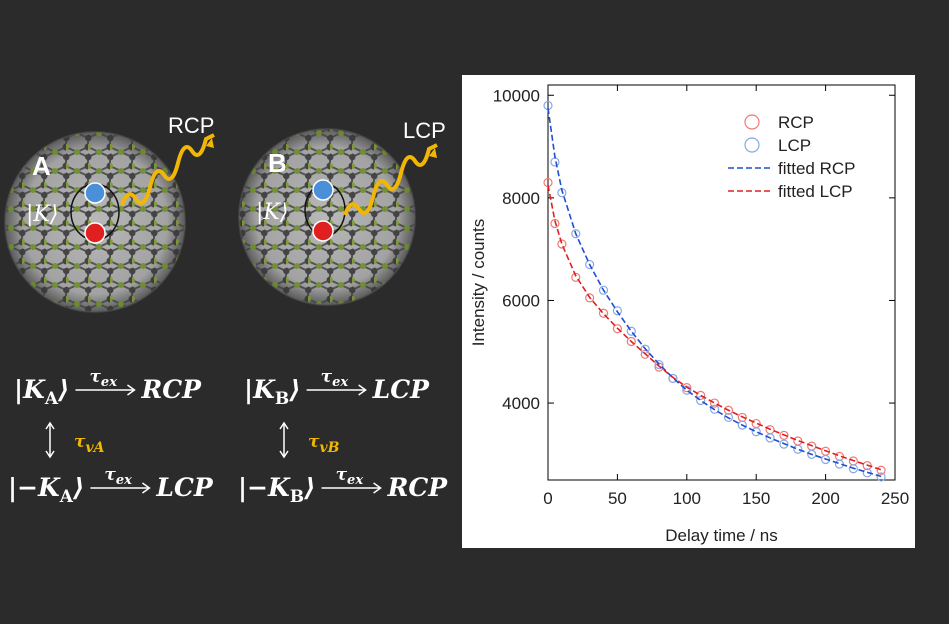 The width and height of the screenshot is (949, 624). What do you see at coordinates (721, 535) in the screenshot?
I see `x-axis-label: Delay time / ns` at bounding box center [721, 535].